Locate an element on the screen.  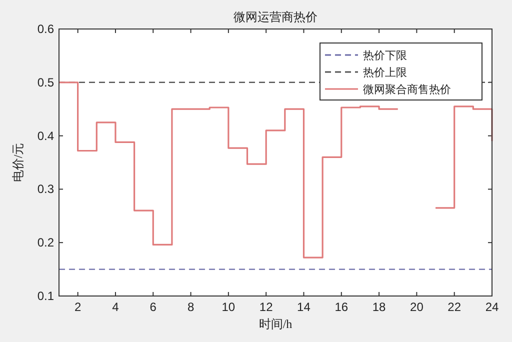
legend-label: 微网聚合商售热价 is located at coordinates (407, 89).